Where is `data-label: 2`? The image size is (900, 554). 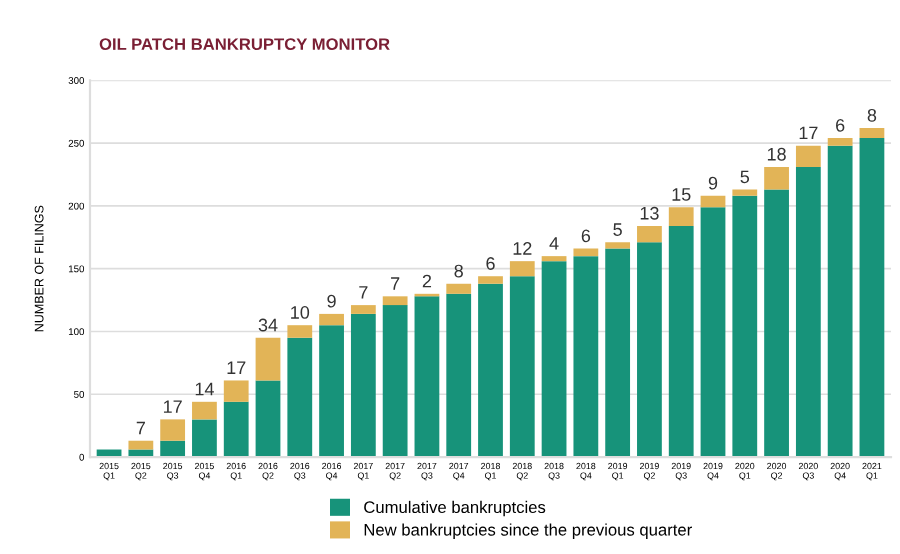 data-label: 2 is located at coordinates (427, 281).